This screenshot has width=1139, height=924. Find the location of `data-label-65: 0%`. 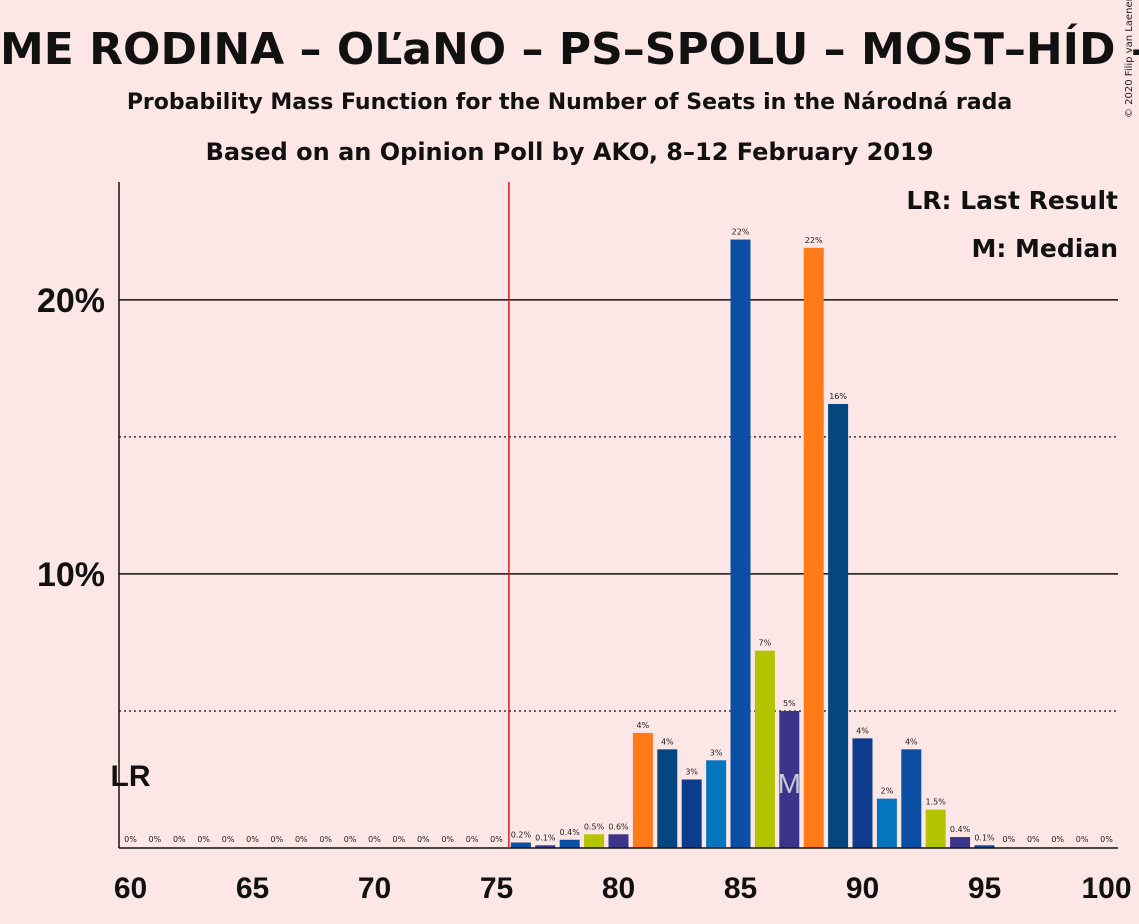

data-label-65: 0% is located at coordinates (252, 839).